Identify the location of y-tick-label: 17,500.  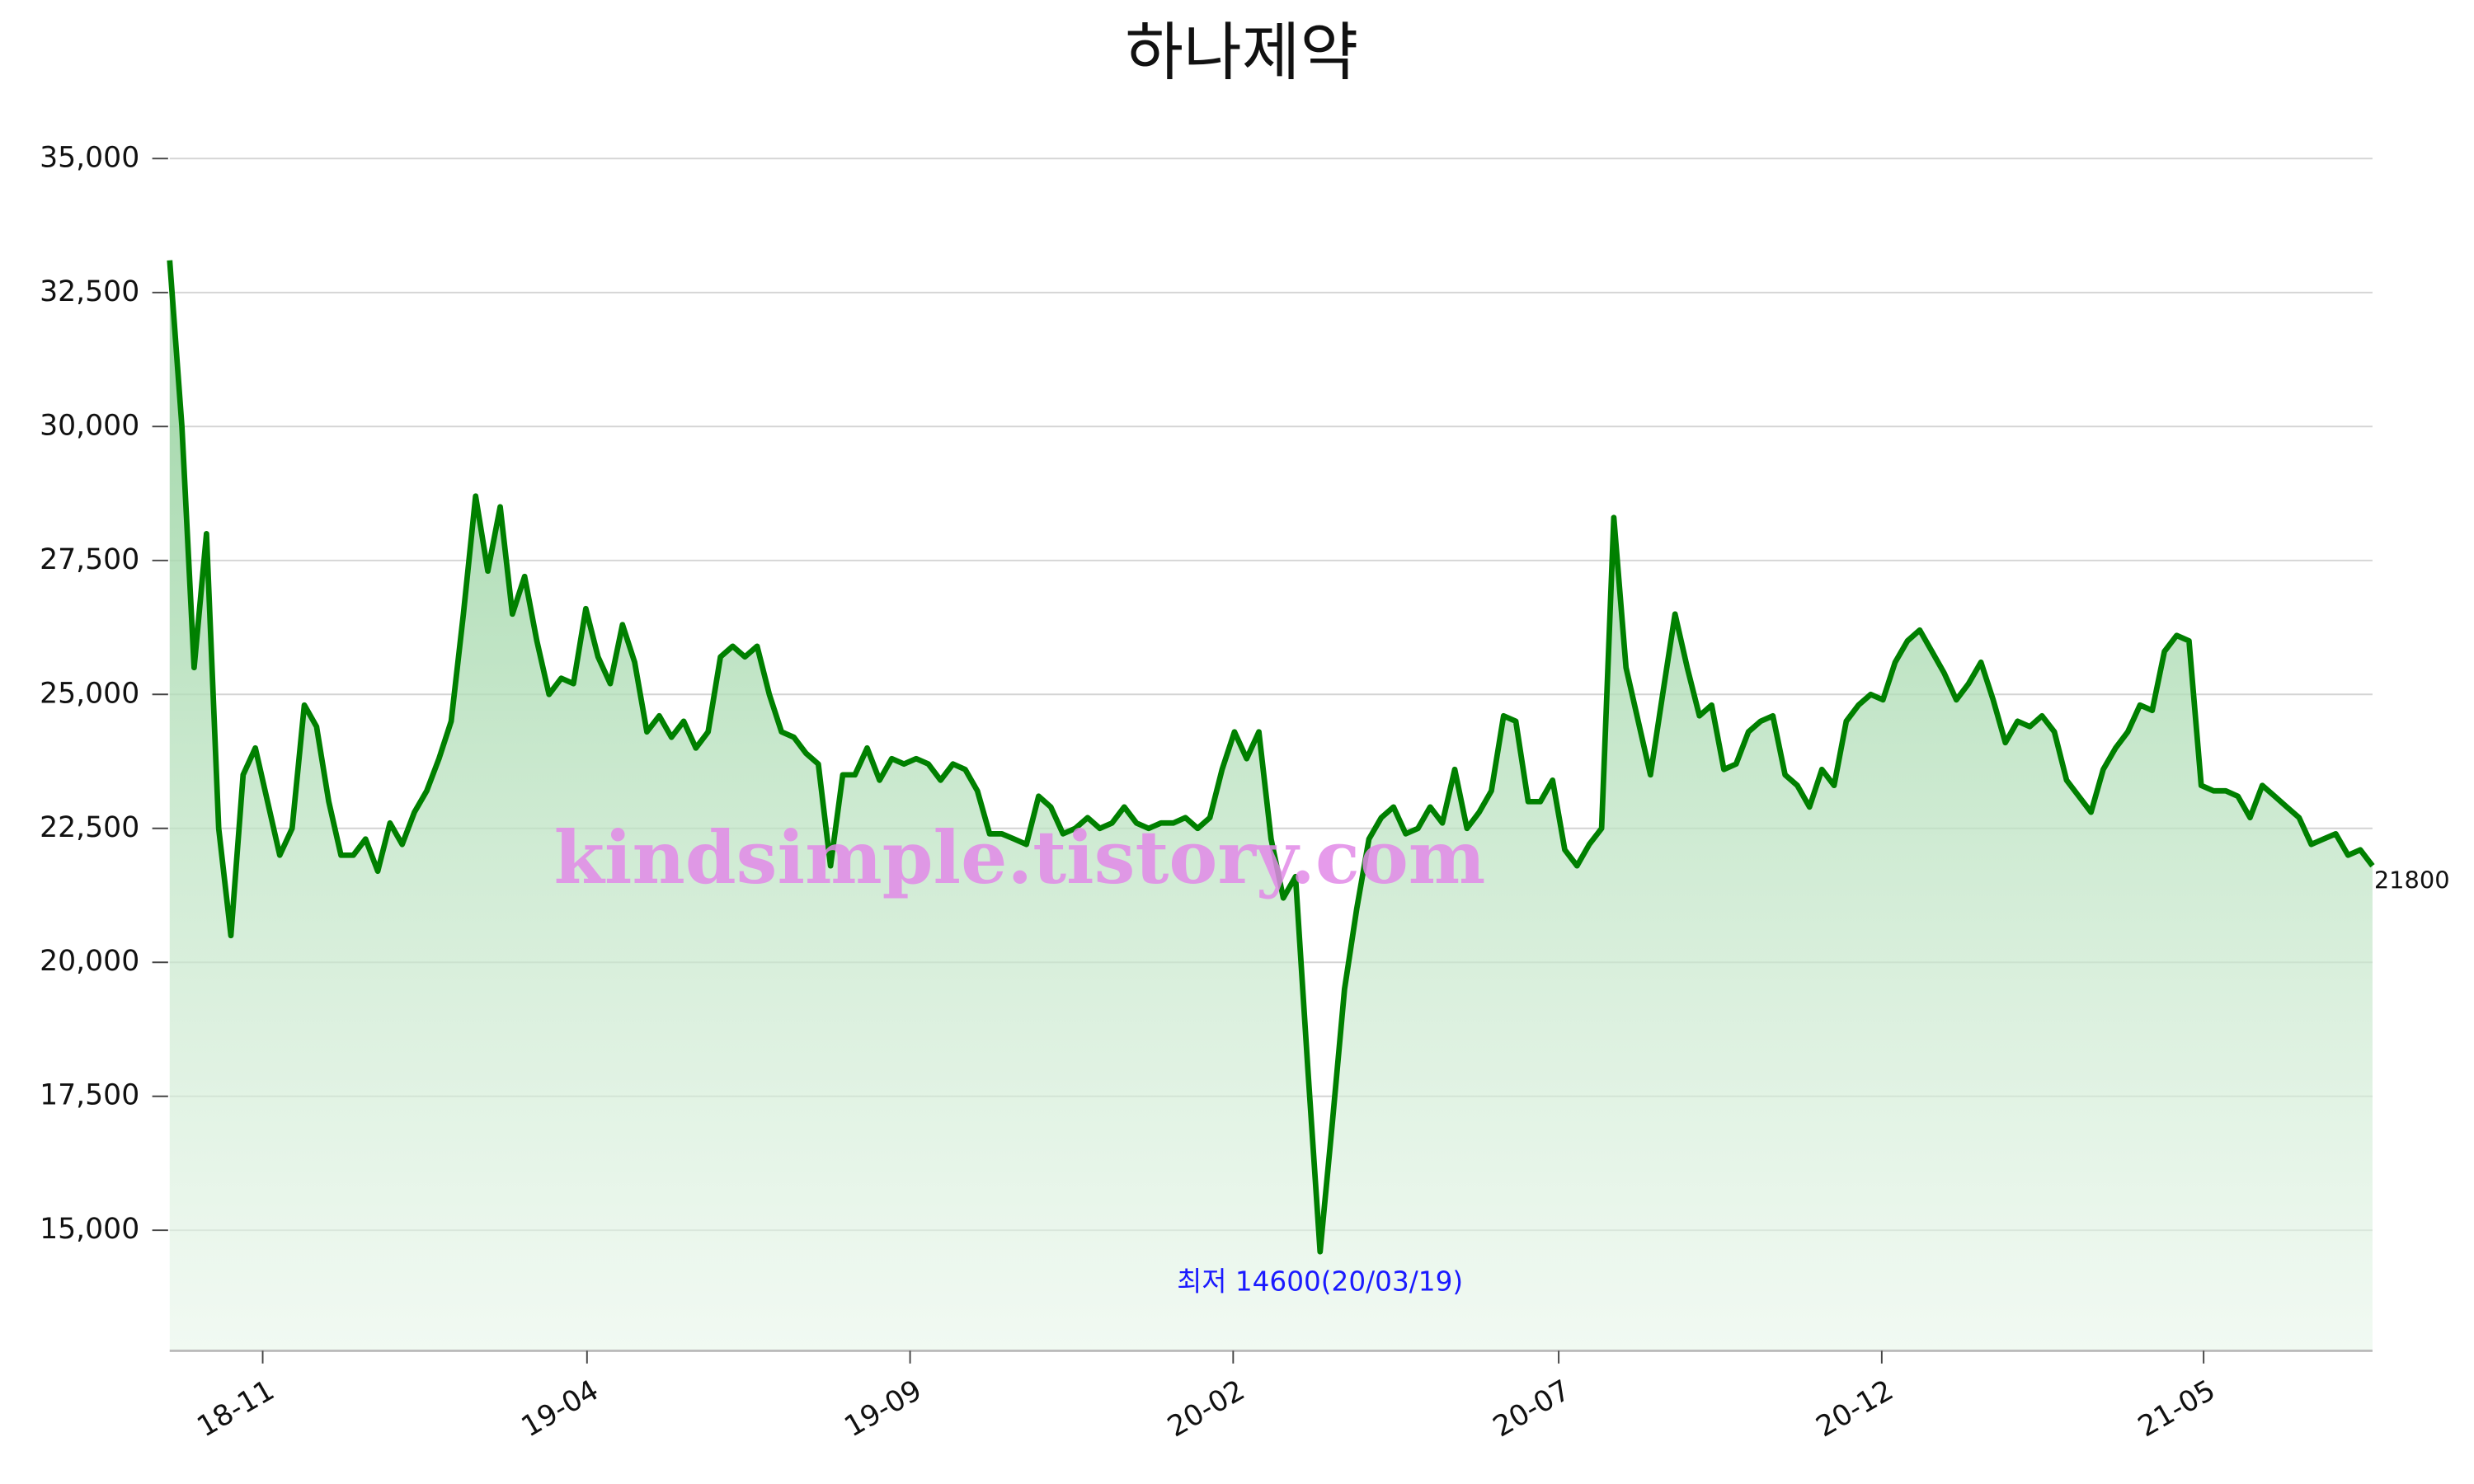
(89, 1095).